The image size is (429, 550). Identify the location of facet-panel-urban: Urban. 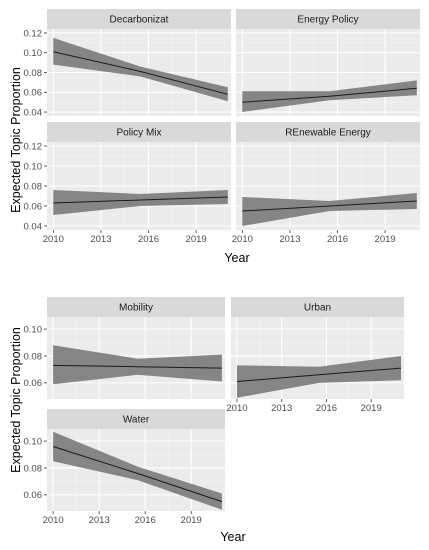
(317, 348).